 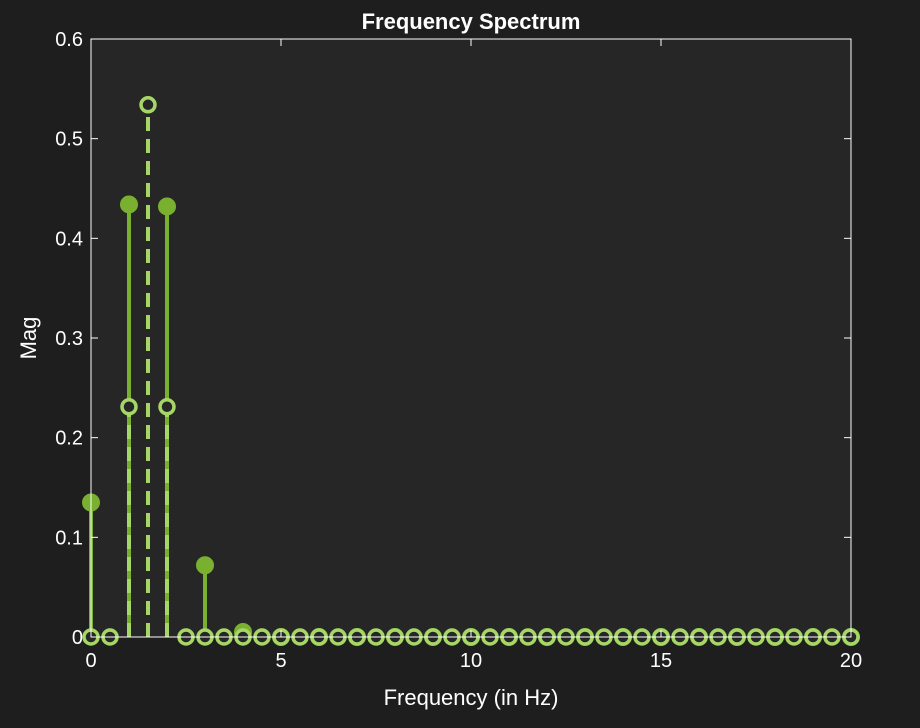 What do you see at coordinates (471, 21) in the screenshot?
I see `chart-title: Frequency Spectrum` at bounding box center [471, 21].